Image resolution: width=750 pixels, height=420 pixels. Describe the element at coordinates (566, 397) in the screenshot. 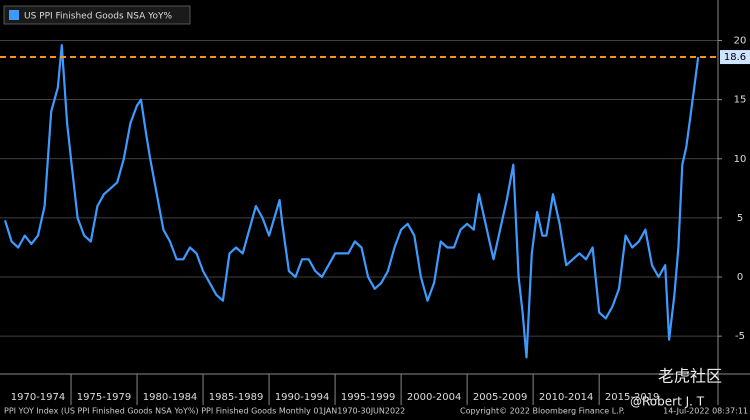

I see `x-tick-label: 2010-2014` at that location.